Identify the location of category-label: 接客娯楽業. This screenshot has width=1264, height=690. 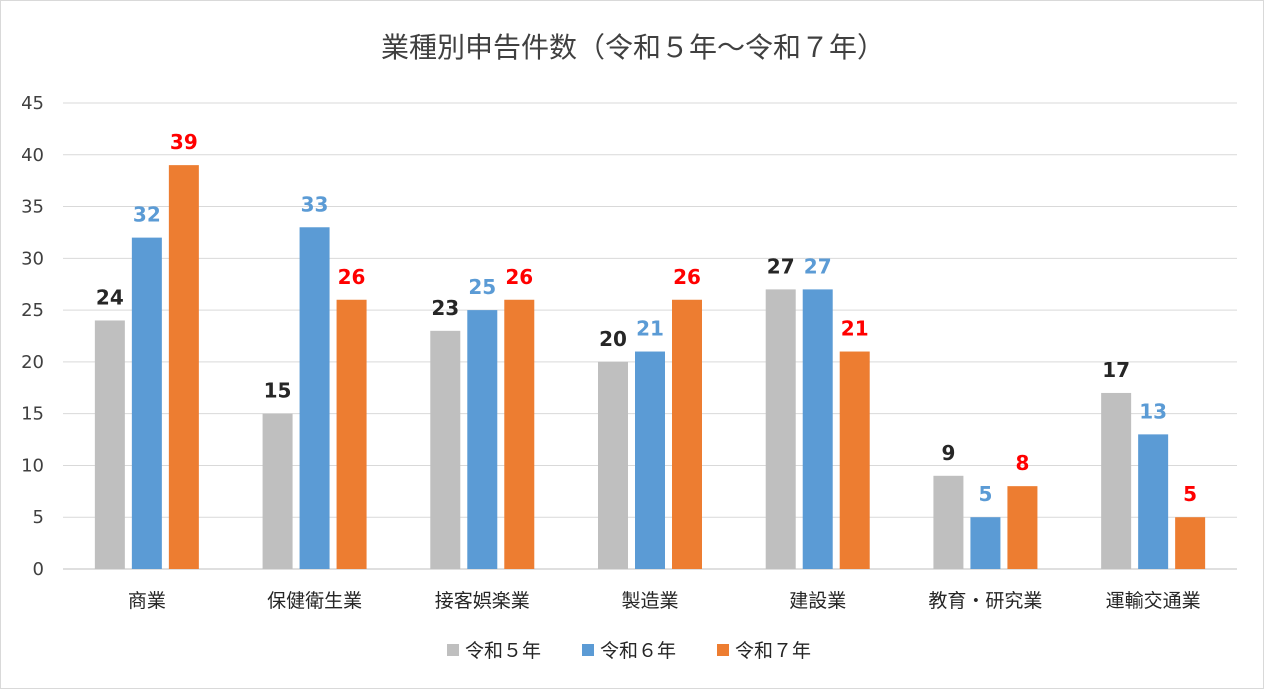
(482, 601).